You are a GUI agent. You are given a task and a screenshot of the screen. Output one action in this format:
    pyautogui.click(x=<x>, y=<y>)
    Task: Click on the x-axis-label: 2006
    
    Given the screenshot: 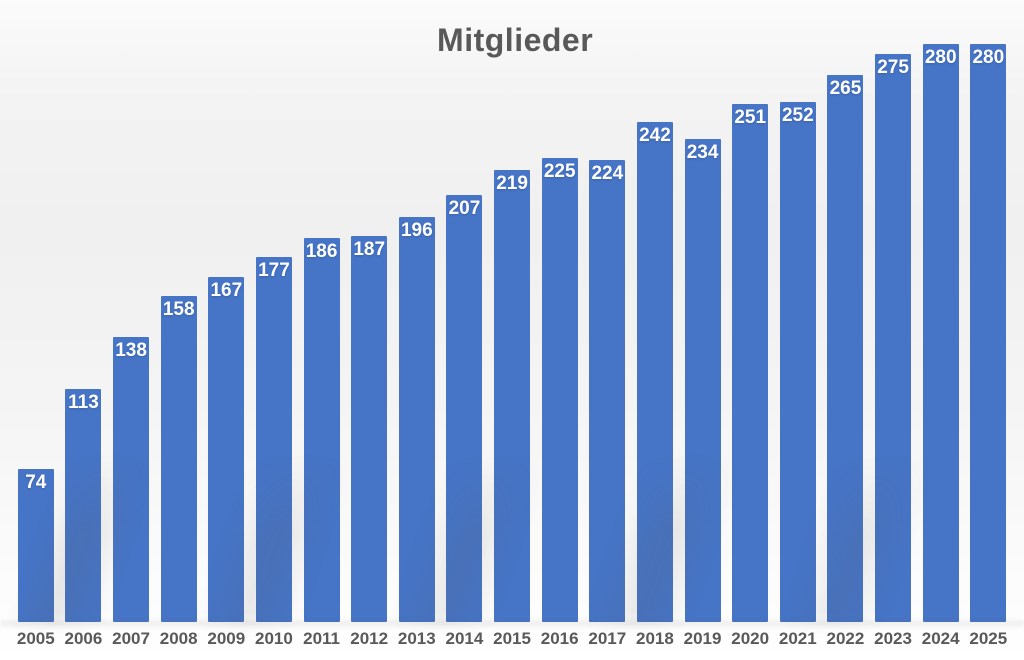 What is the action you would take?
    pyautogui.click(x=83, y=638)
    